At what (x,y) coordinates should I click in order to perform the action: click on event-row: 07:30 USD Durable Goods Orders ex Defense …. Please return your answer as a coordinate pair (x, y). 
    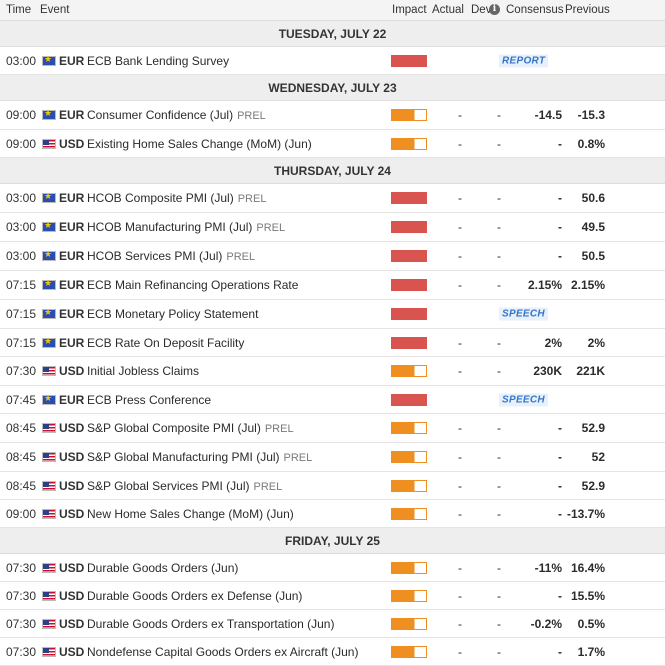
    Looking at the image, I should click on (332, 596).